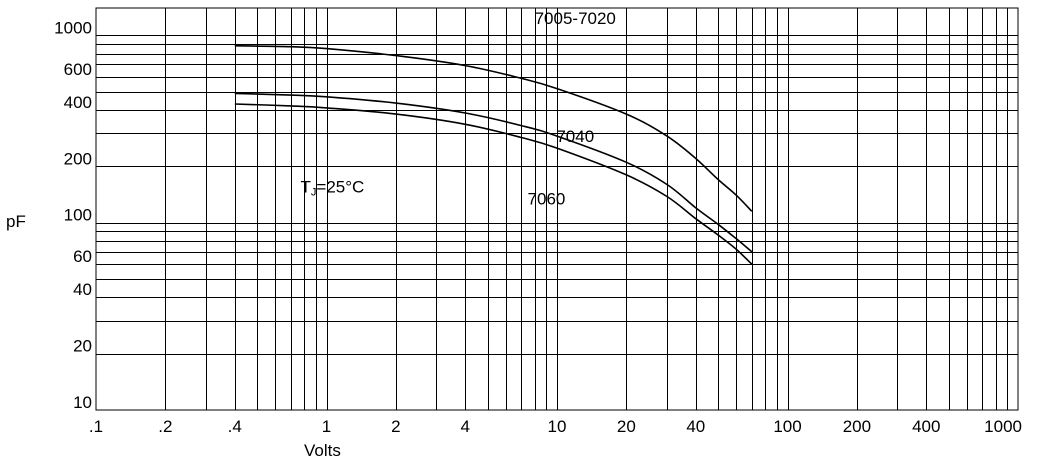 Image resolution: width=1040 pixels, height=463 pixels. I want to click on x-tick-label: 200, so click(857, 426).